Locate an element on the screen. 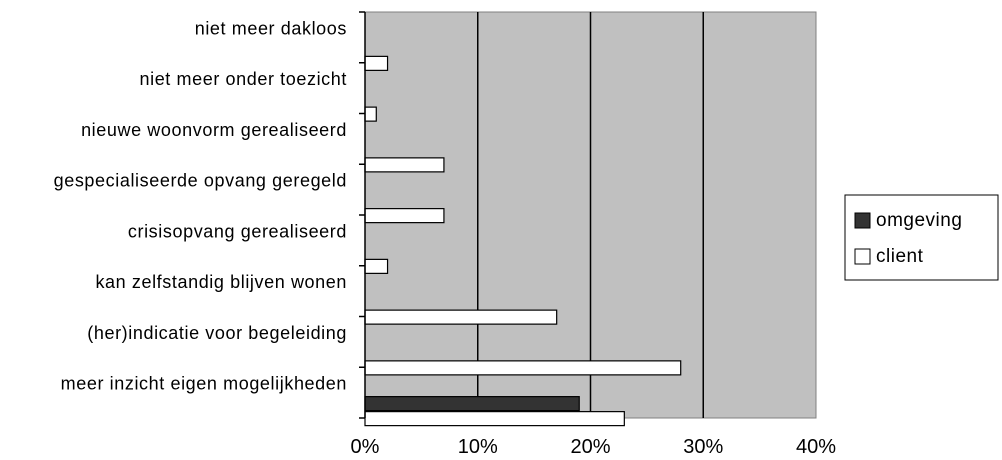  legend-box is located at coordinates (921, 237).